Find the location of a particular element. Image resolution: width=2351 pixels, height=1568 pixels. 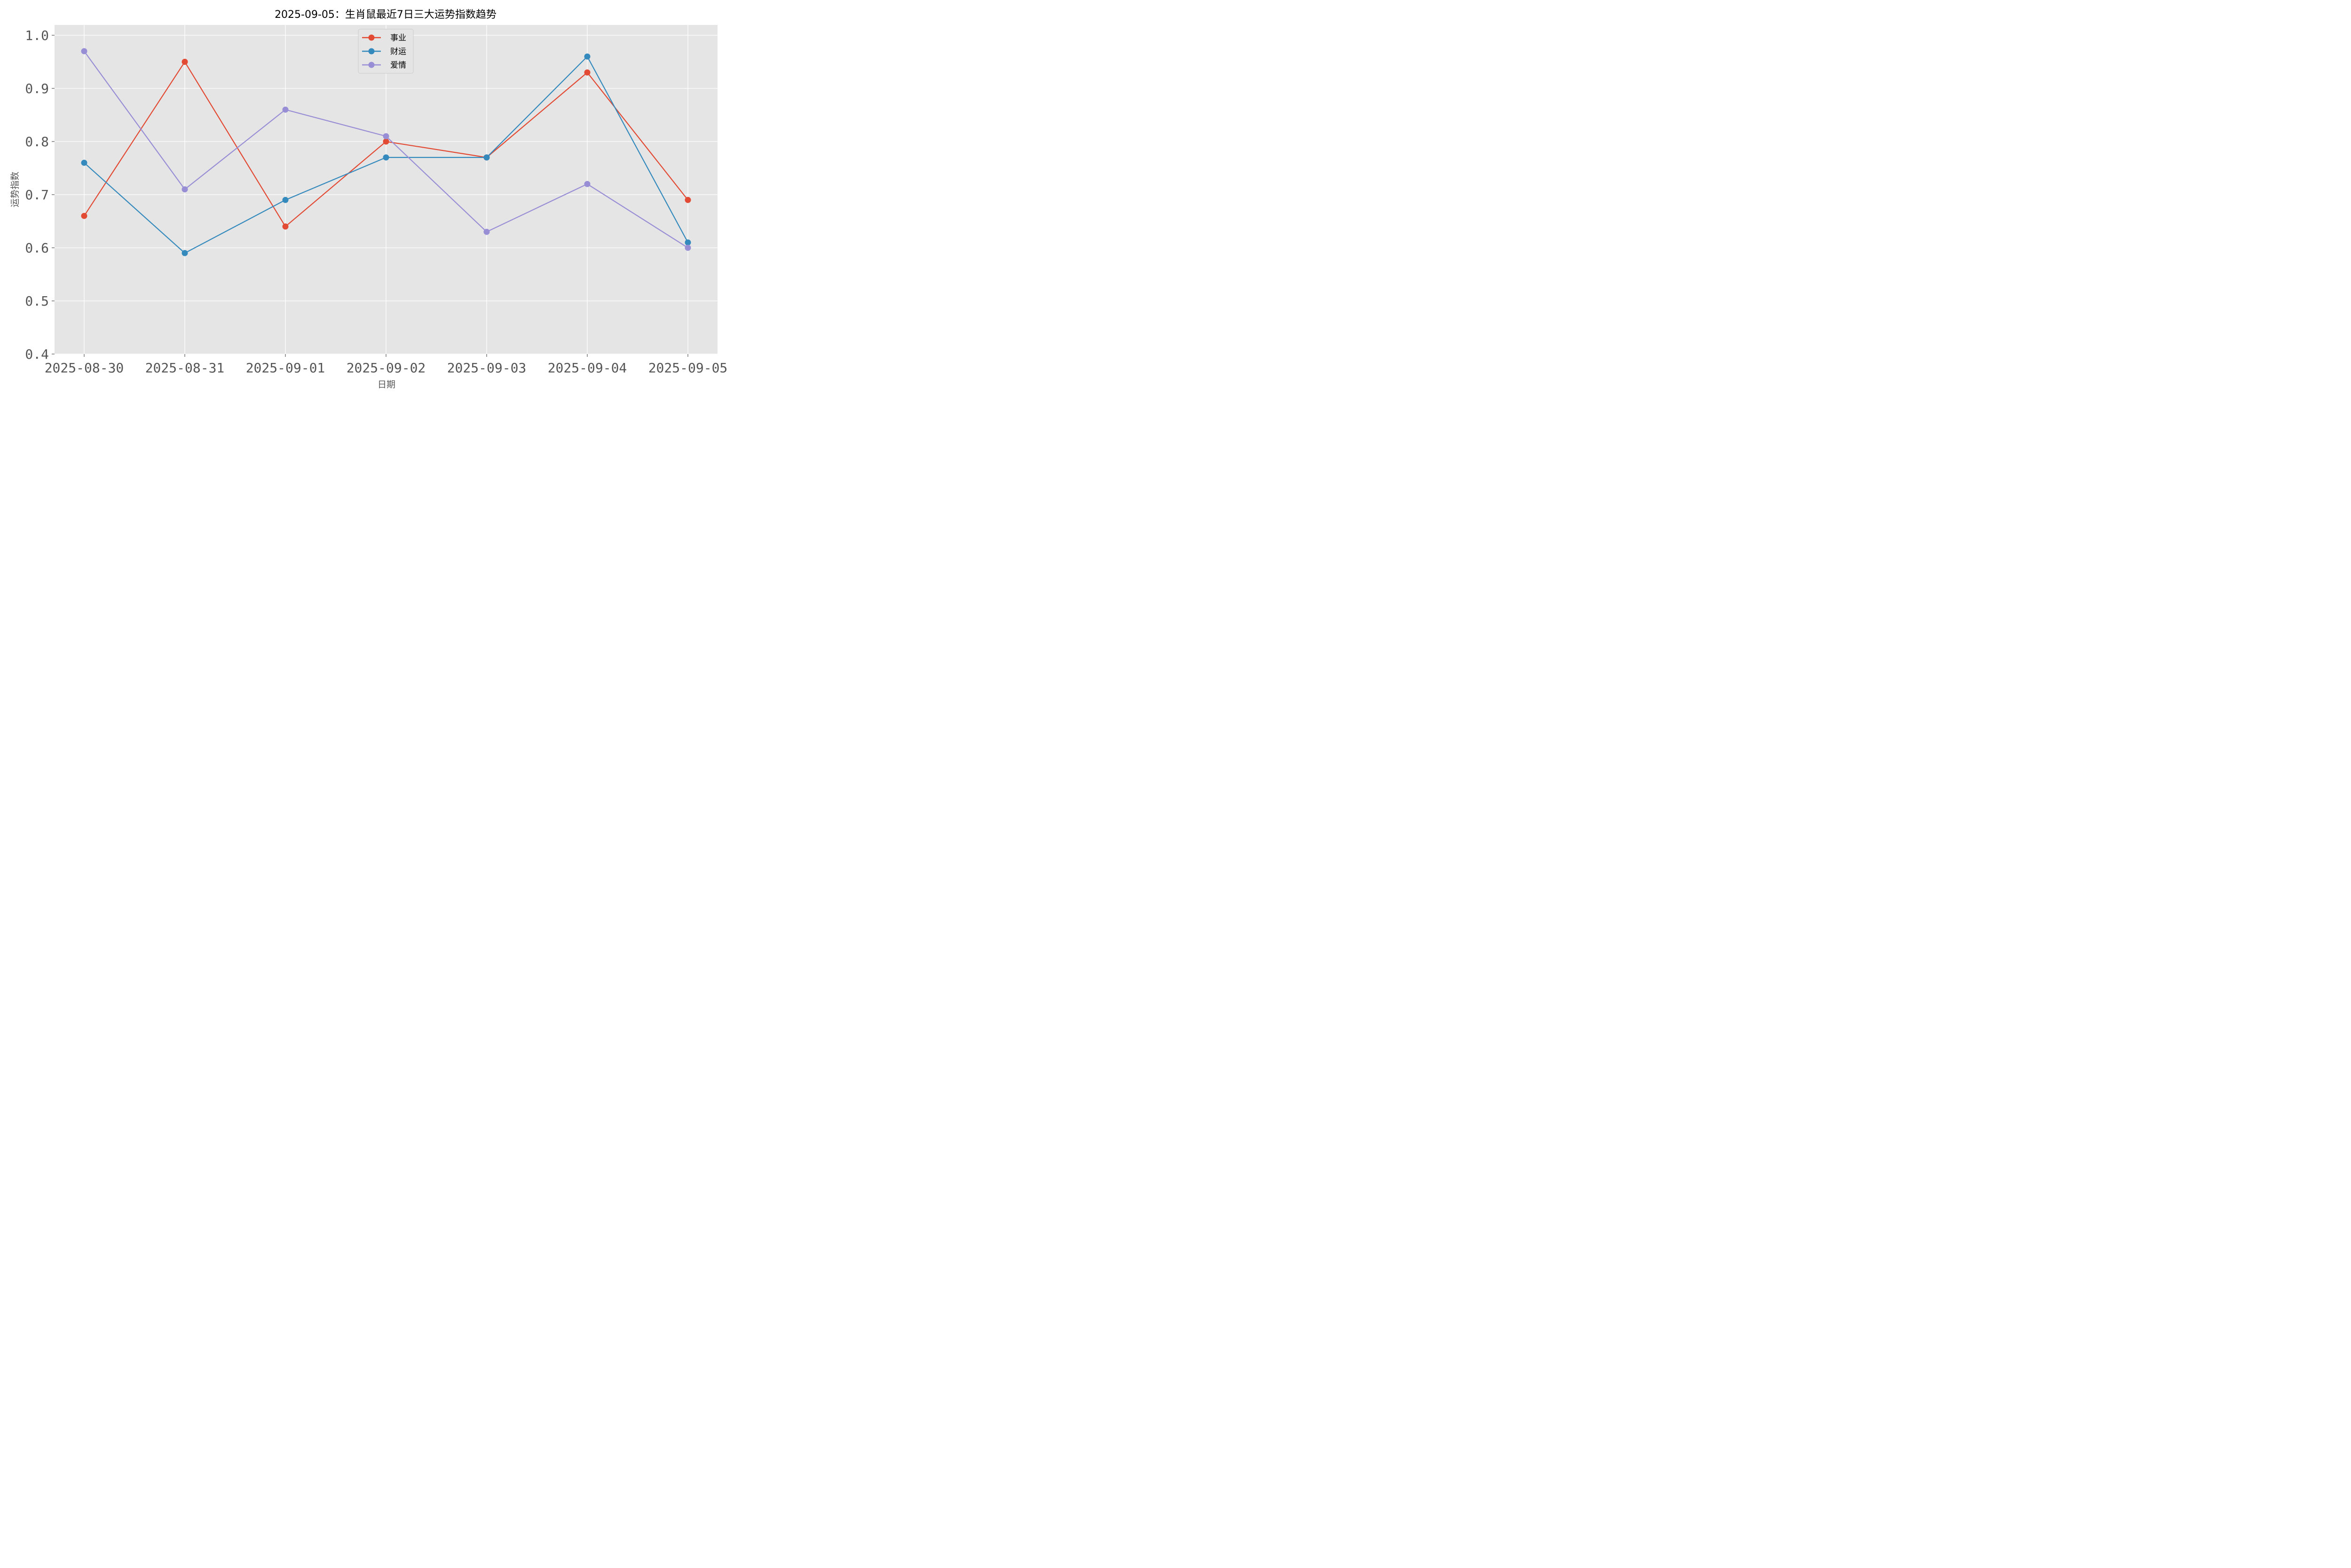

y-tick-label: 0.9 is located at coordinates (37, 88).